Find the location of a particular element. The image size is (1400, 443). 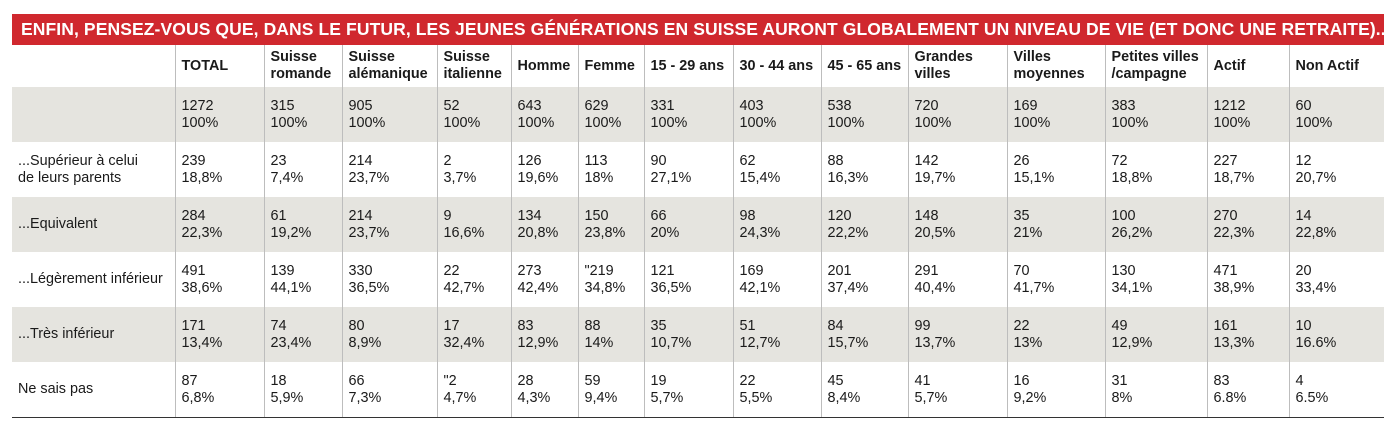

cell-count: 22 is located at coordinates (451, 270).